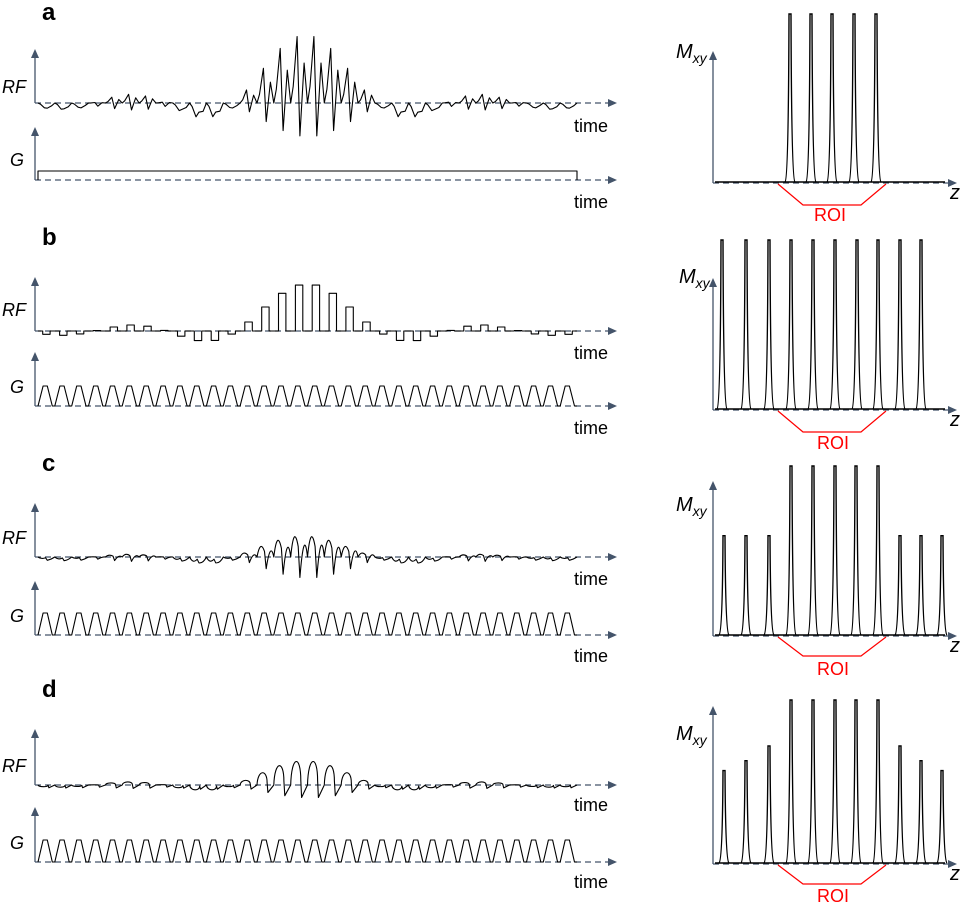  What do you see at coordinates (49, 13) in the screenshot?
I see `panel-label: a` at bounding box center [49, 13].